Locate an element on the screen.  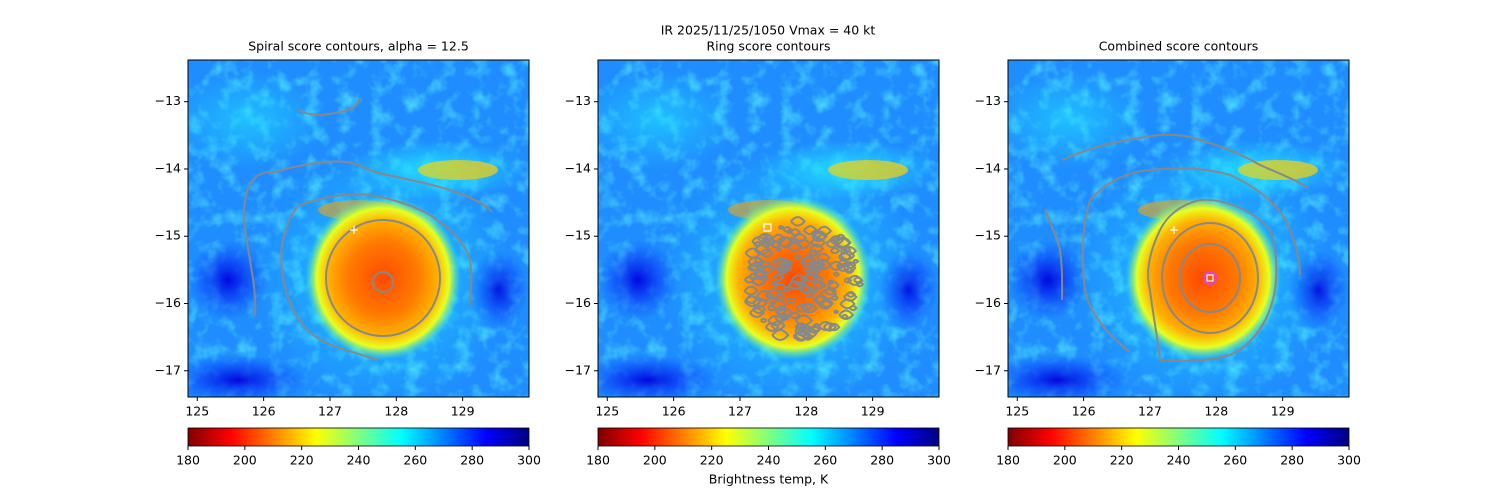
y-tick-label: −17 is located at coordinates (168, 369).